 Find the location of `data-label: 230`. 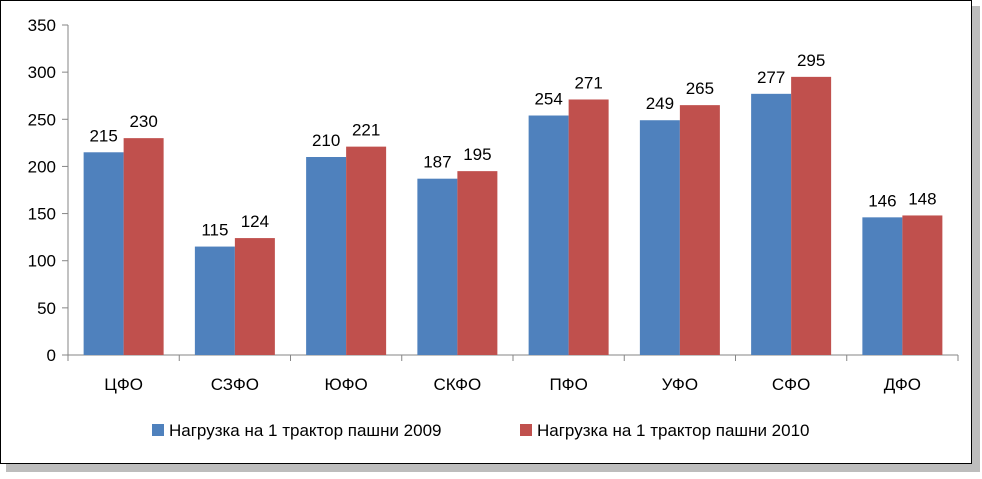

data-label: 230 is located at coordinates (143, 121).